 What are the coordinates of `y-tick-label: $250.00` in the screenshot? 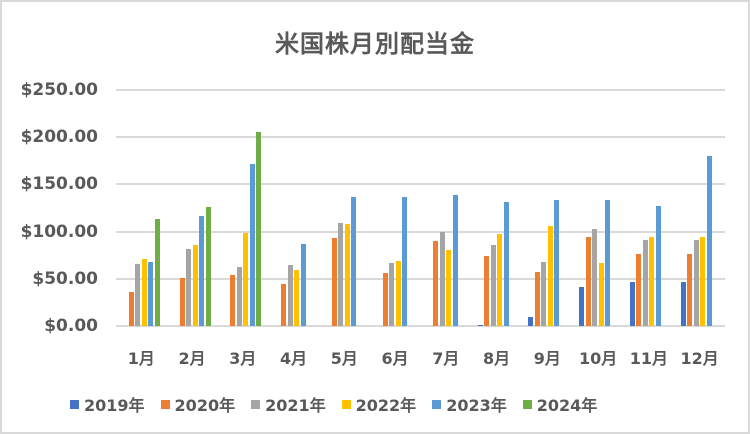 It's located at (59, 90).